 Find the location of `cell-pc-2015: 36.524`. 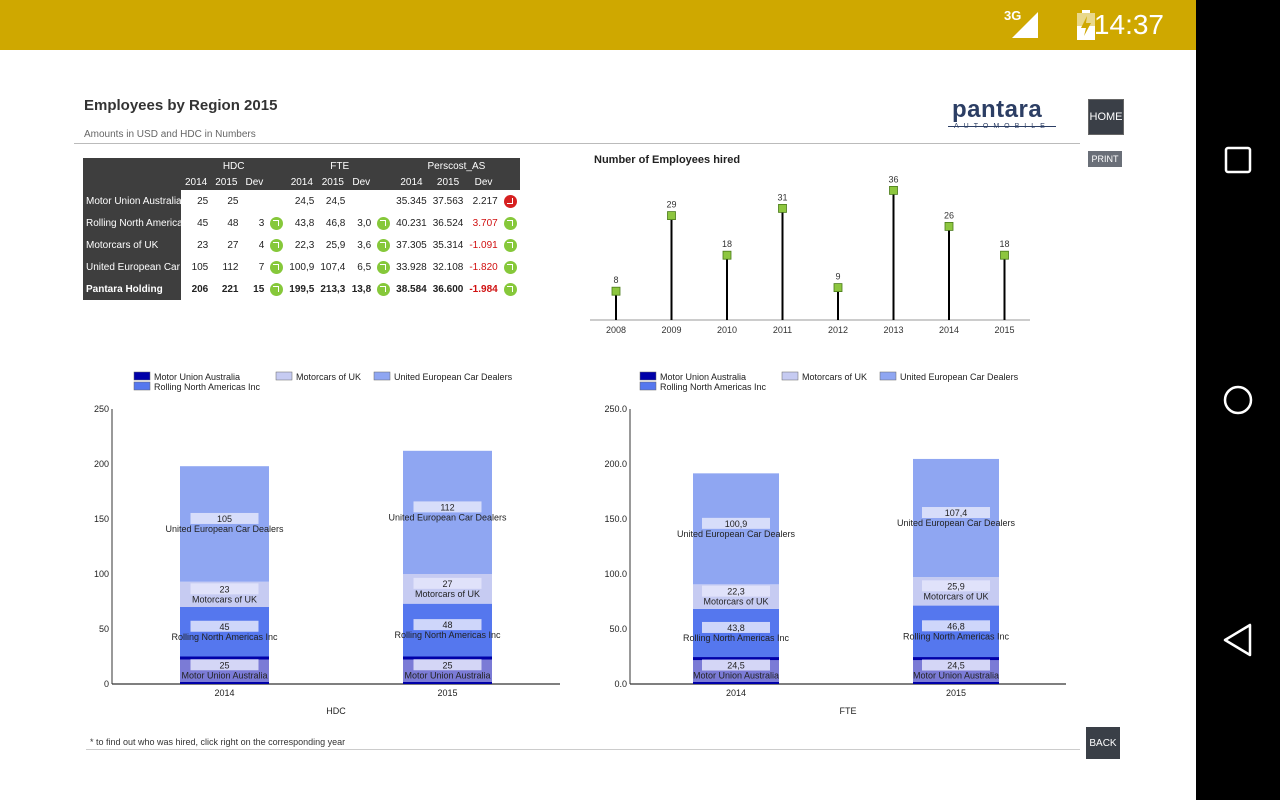

cell-pc-2015: 36.524 is located at coordinates (448, 223).